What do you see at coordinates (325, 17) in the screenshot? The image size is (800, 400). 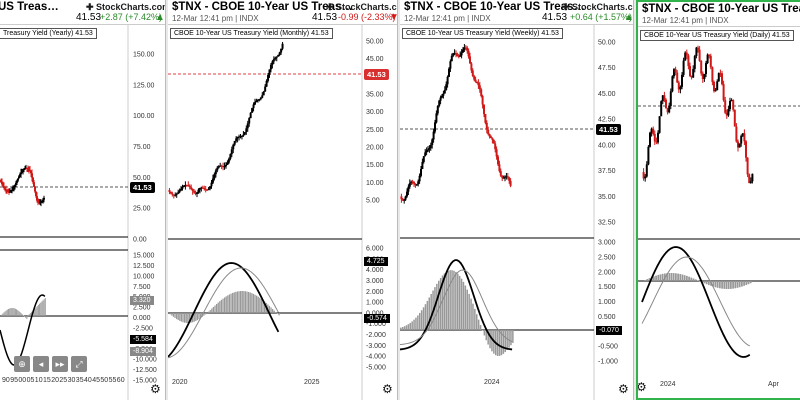 I see `last-price: 41.53` at bounding box center [325, 17].